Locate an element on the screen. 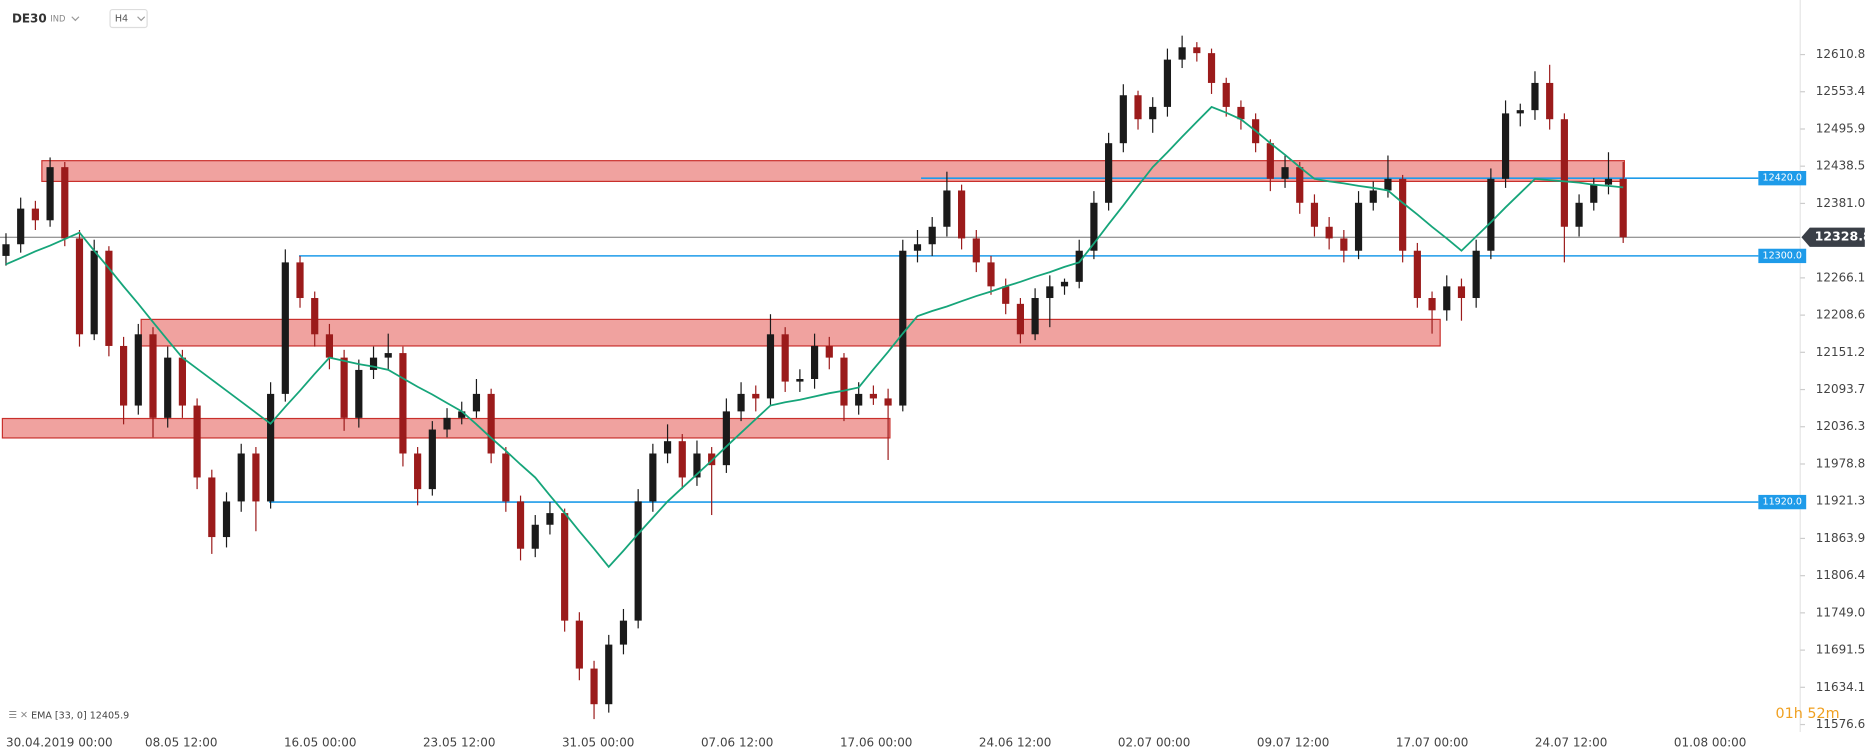  x-tick-label: 08.05 12:00 is located at coordinates (181, 742).